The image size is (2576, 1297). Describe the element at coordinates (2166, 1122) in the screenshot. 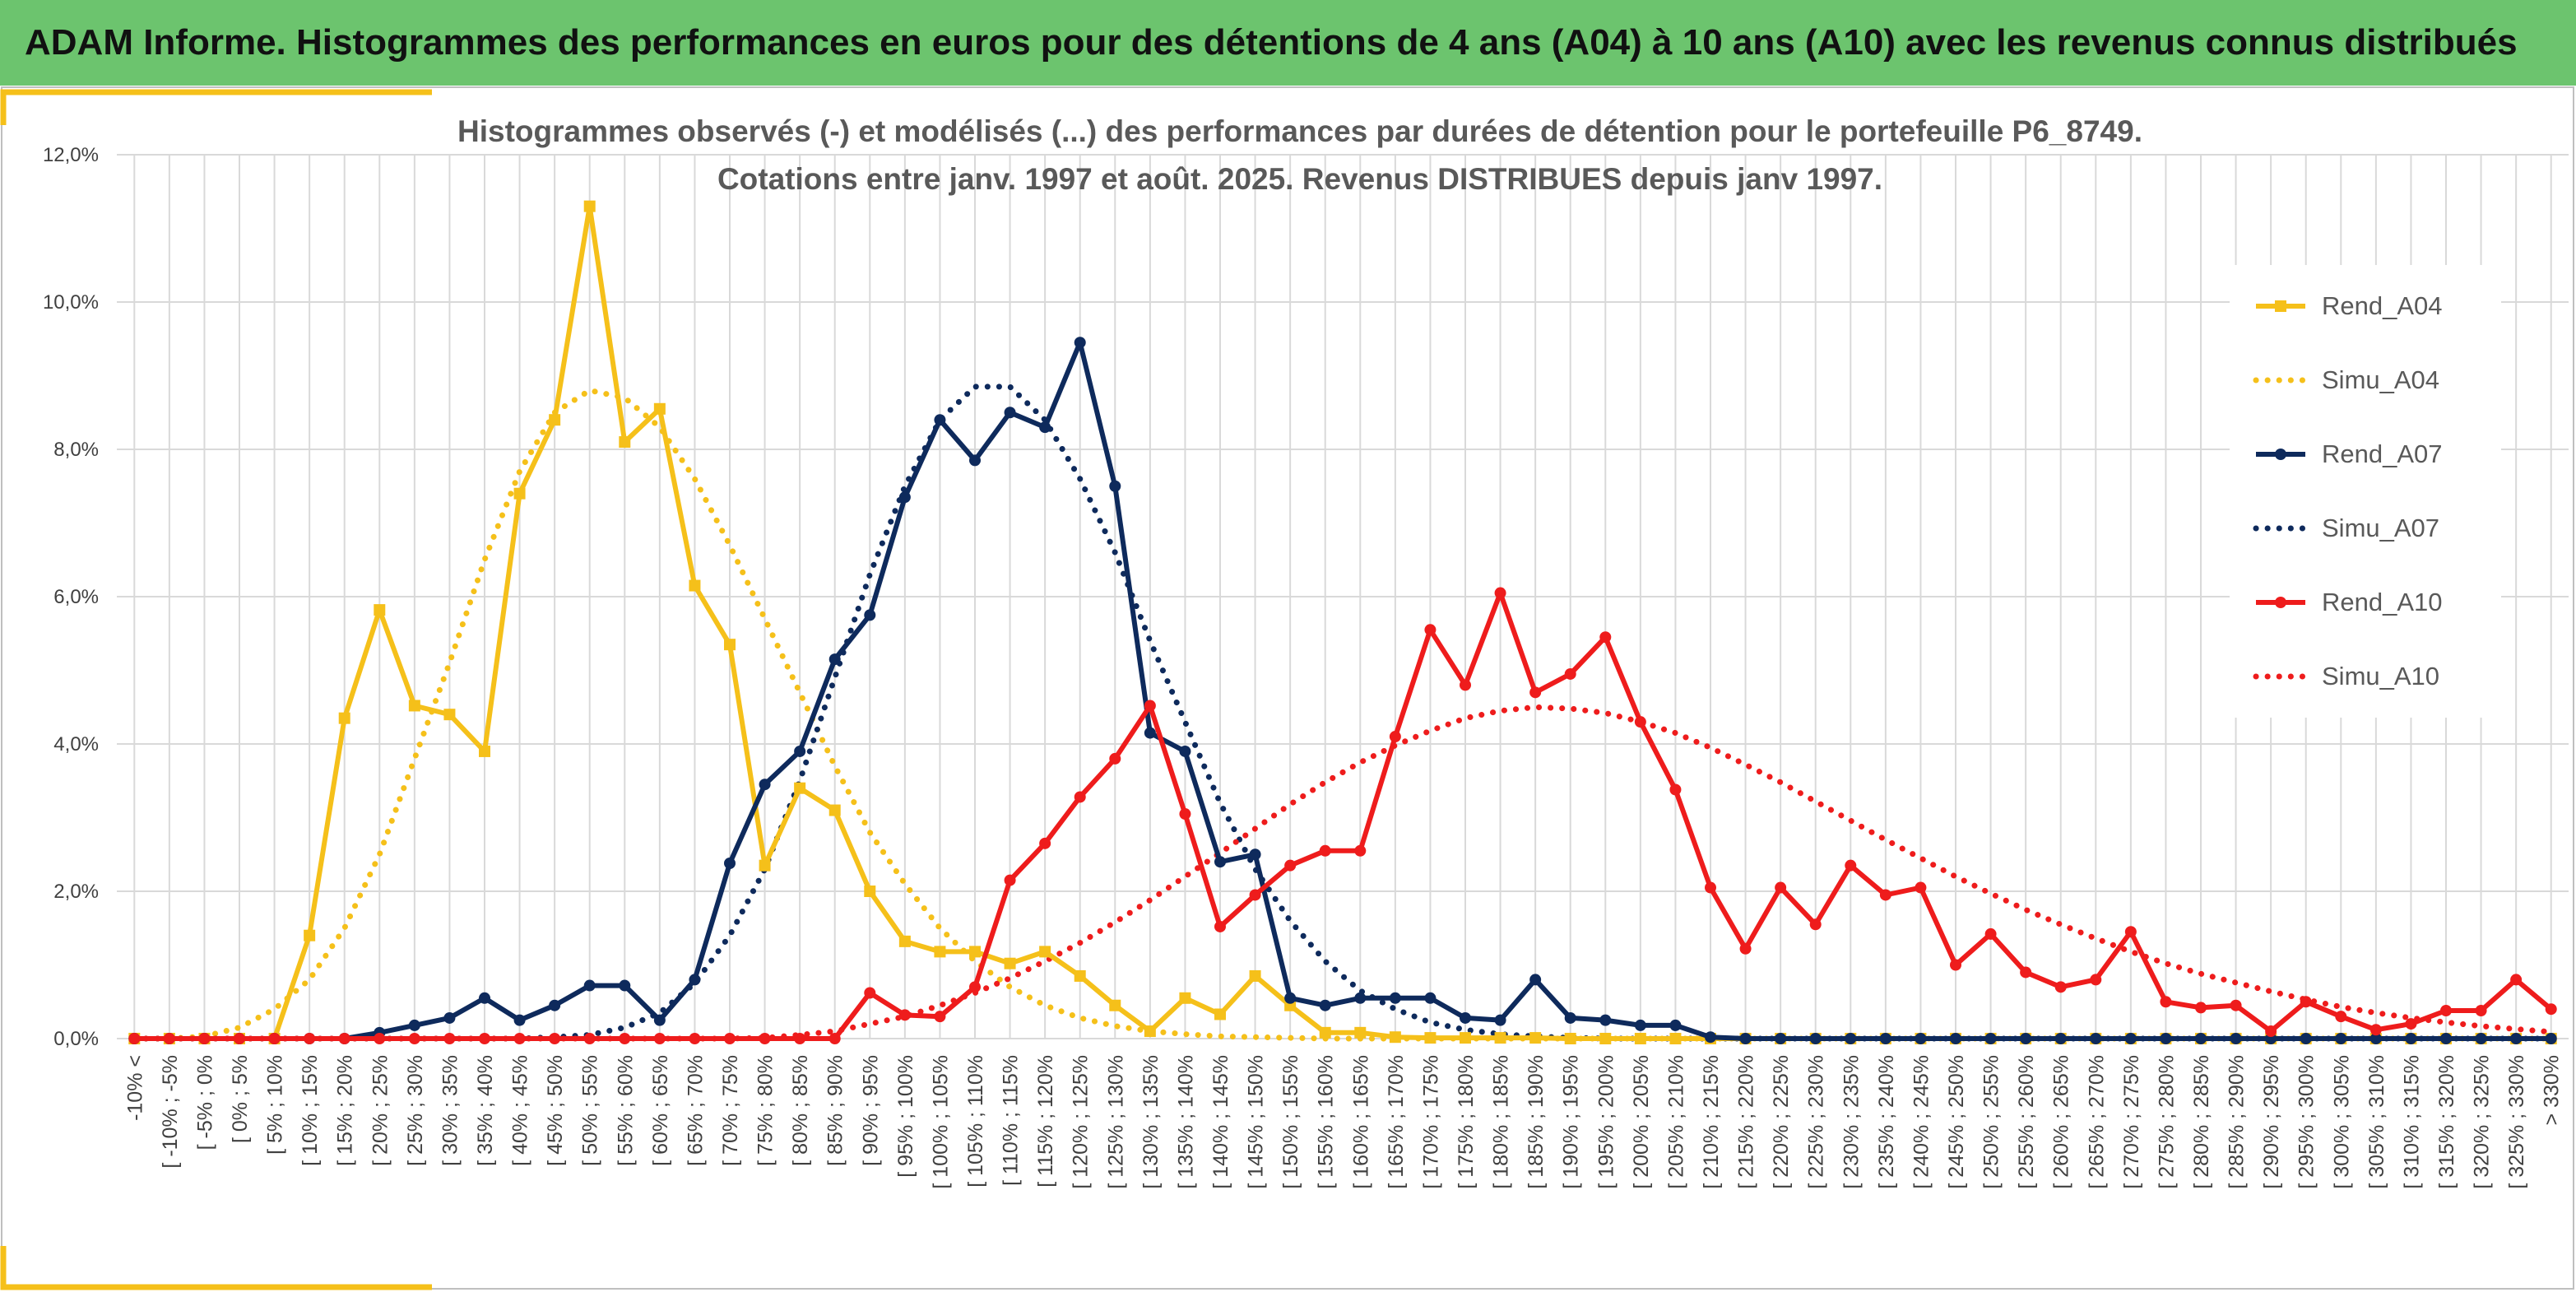

I see `x-tick-label: [ 275% ; 280%` at that location.